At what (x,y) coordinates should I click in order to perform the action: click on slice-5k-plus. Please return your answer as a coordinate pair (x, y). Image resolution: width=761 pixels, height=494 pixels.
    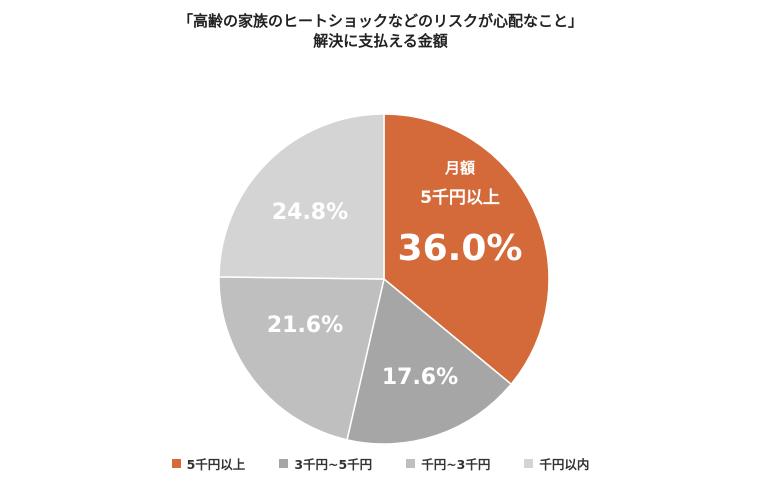
    Looking at the image, I should click on (466, 249).